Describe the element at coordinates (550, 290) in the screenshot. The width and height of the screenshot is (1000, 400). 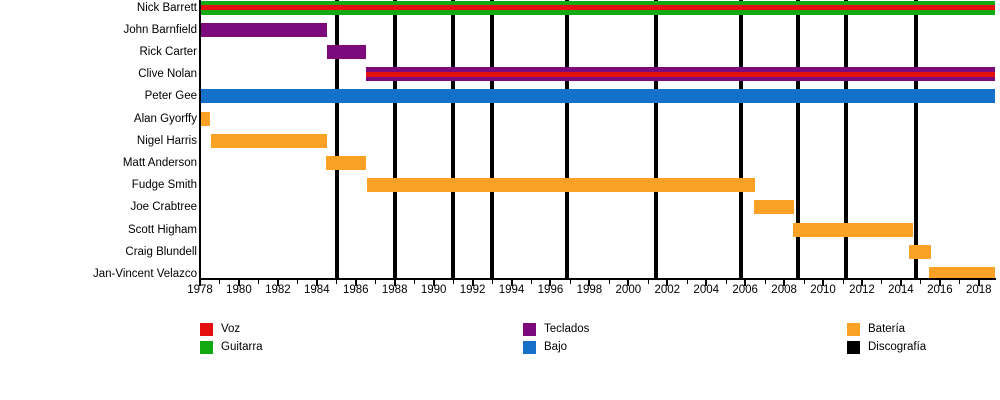
I see `x-axis-tick-label: 1996` at that location.